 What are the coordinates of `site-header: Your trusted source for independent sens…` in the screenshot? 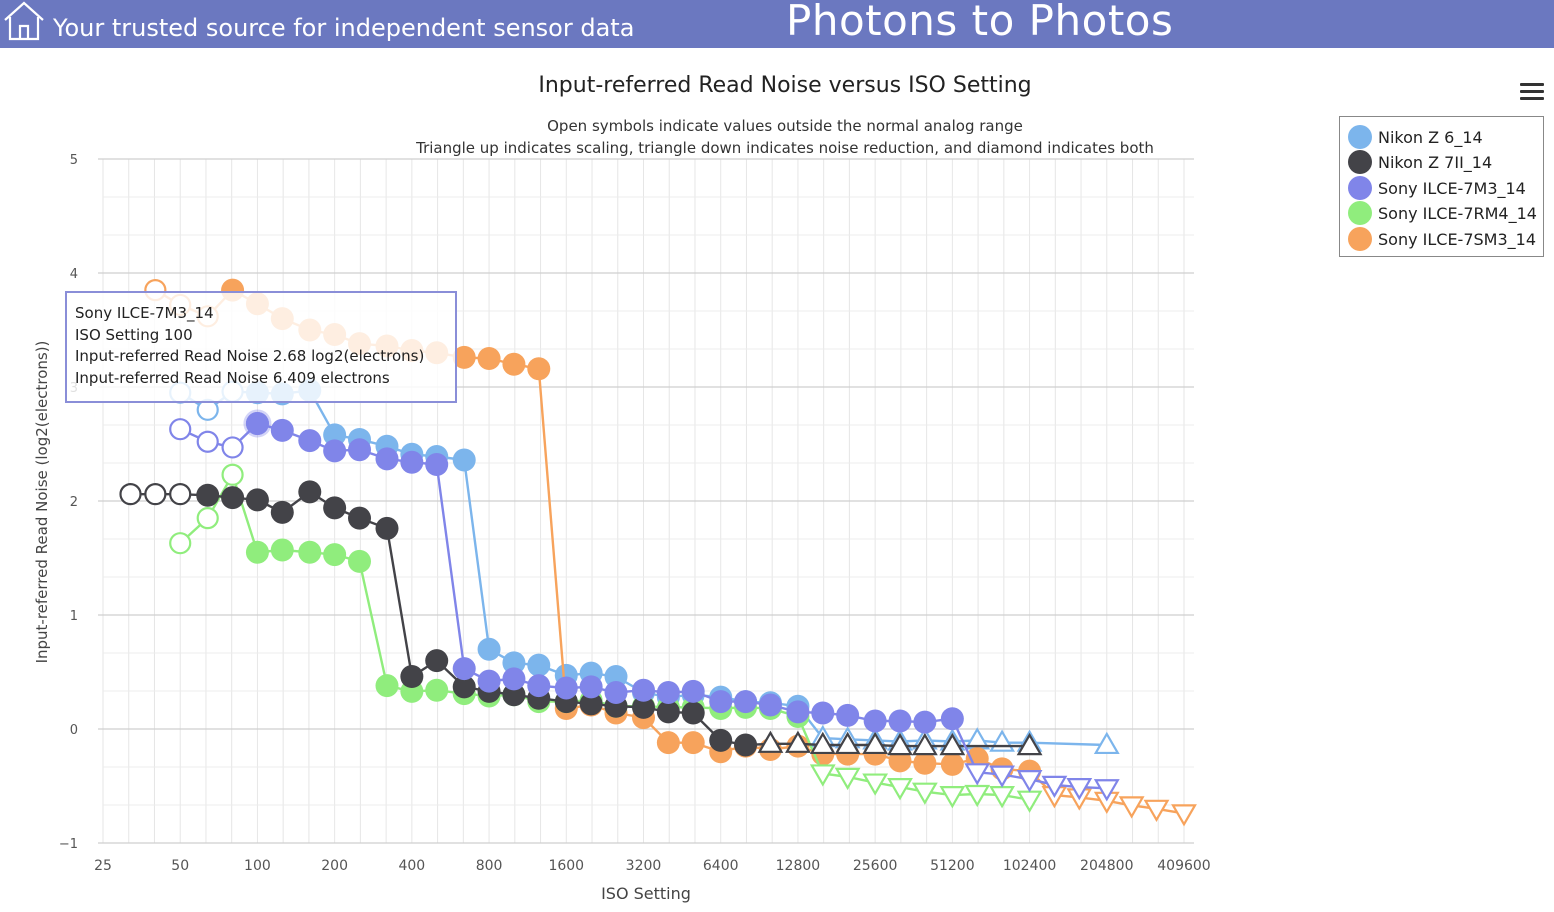 It's located at (777, 24).